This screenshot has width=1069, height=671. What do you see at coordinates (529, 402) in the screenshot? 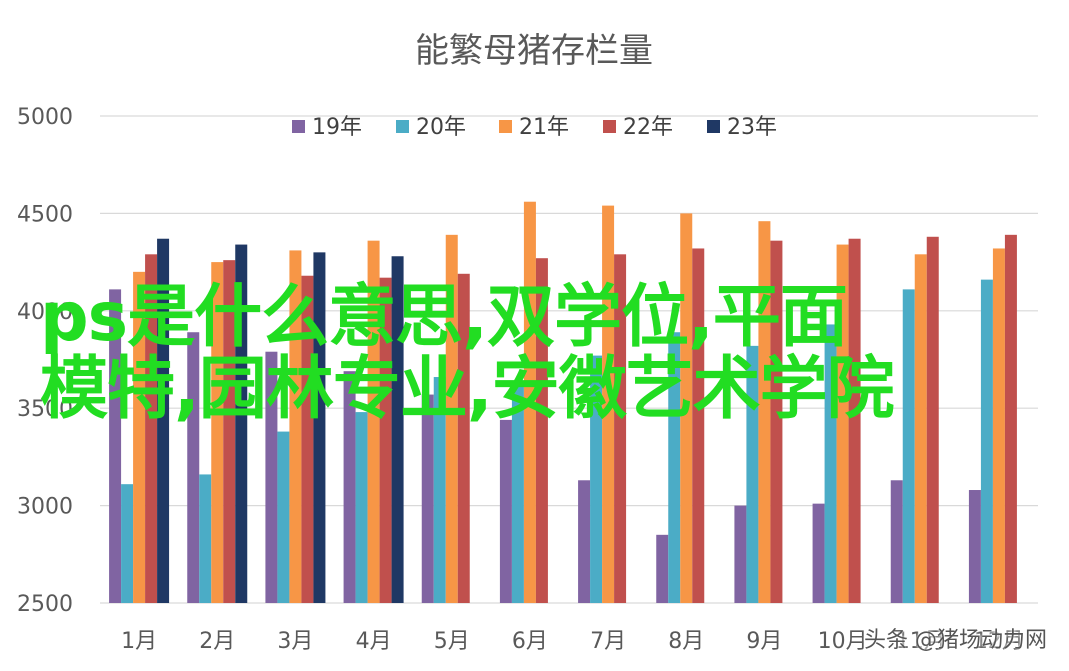
I see `bar-21年-6月` at bounding box center [529, 402].